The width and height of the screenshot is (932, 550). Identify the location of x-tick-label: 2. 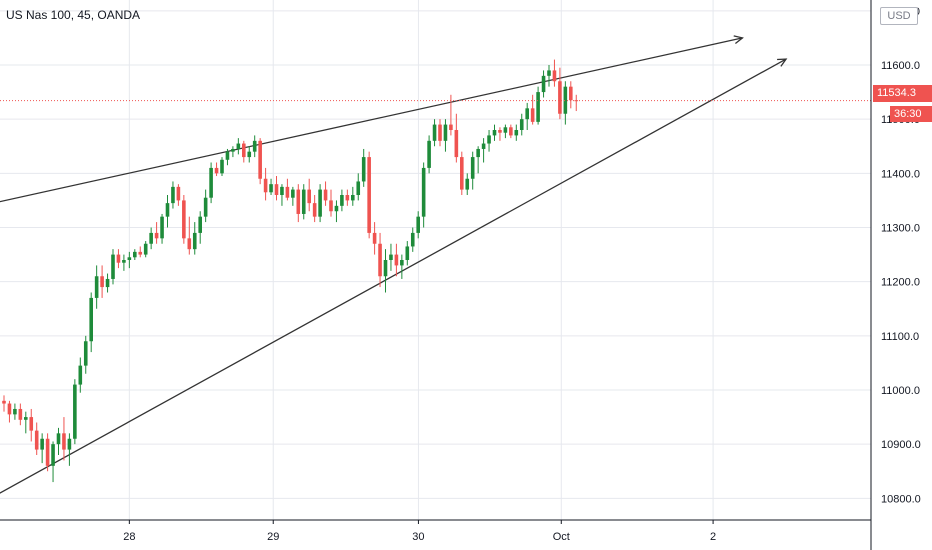
(713, 537).